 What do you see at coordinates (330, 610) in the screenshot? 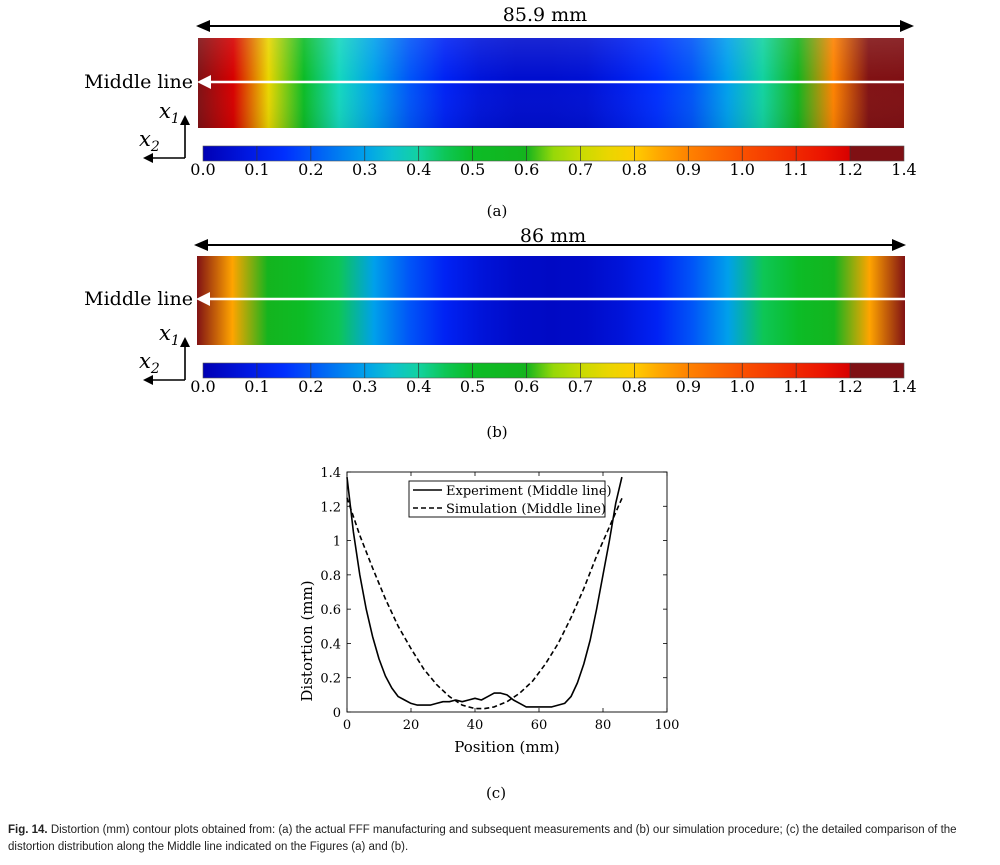
I see `y-tick-label: 0.6` at bounding box center [330, 610].